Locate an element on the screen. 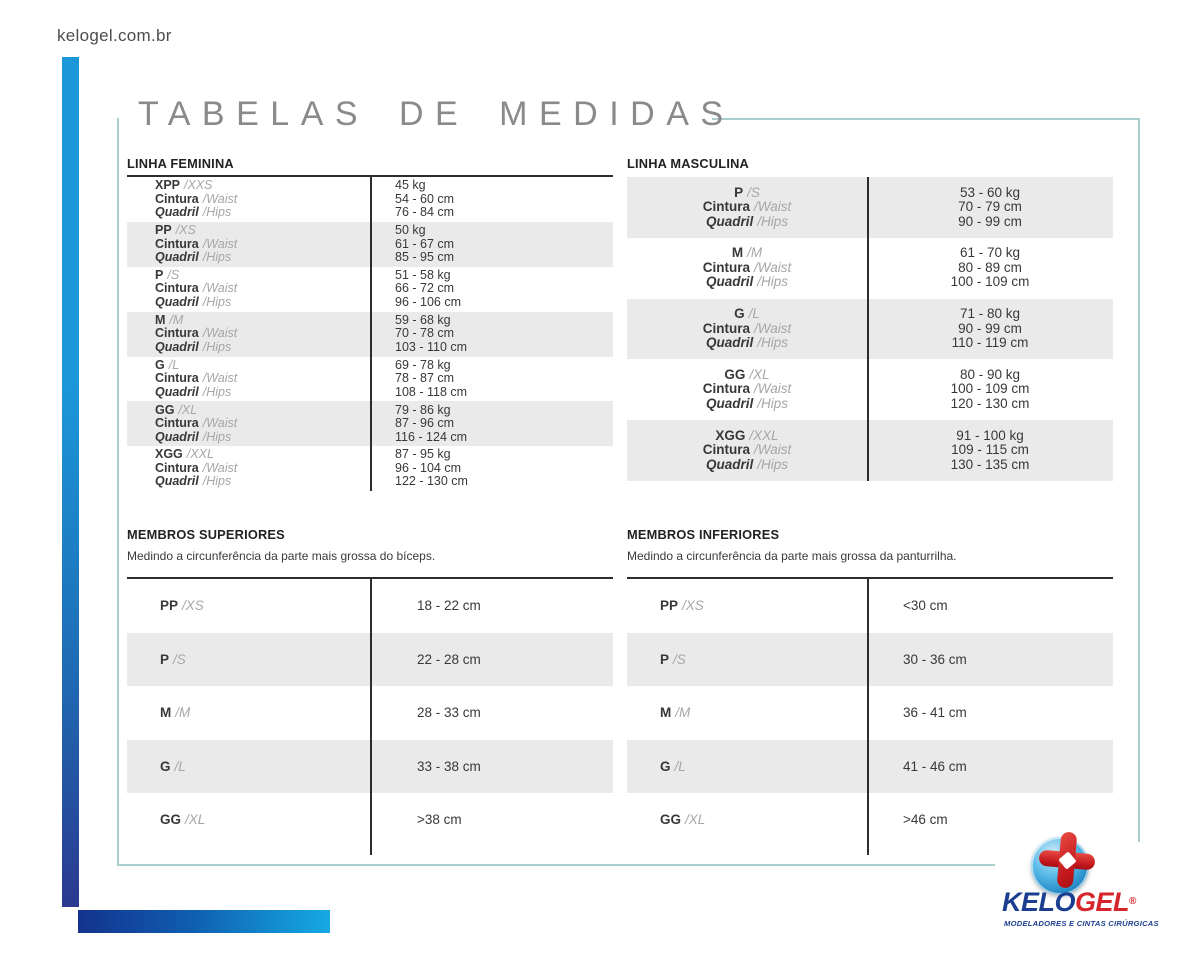 The width and height of the screenshot is (1200, 969). section-header: MEMBROS INFERIORES is located at coordinates (703, 534).